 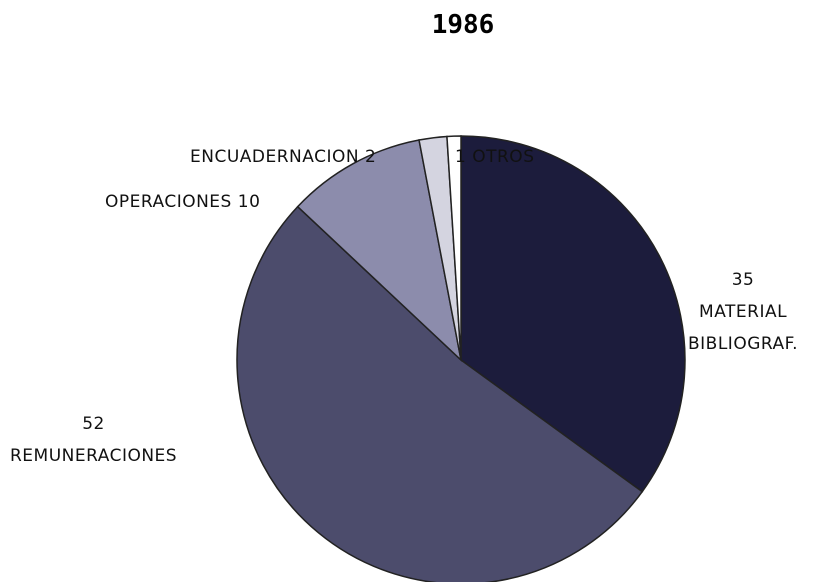 I want to click on slice-label: ENCUADERNACION 2, so click(x=283, y=141).